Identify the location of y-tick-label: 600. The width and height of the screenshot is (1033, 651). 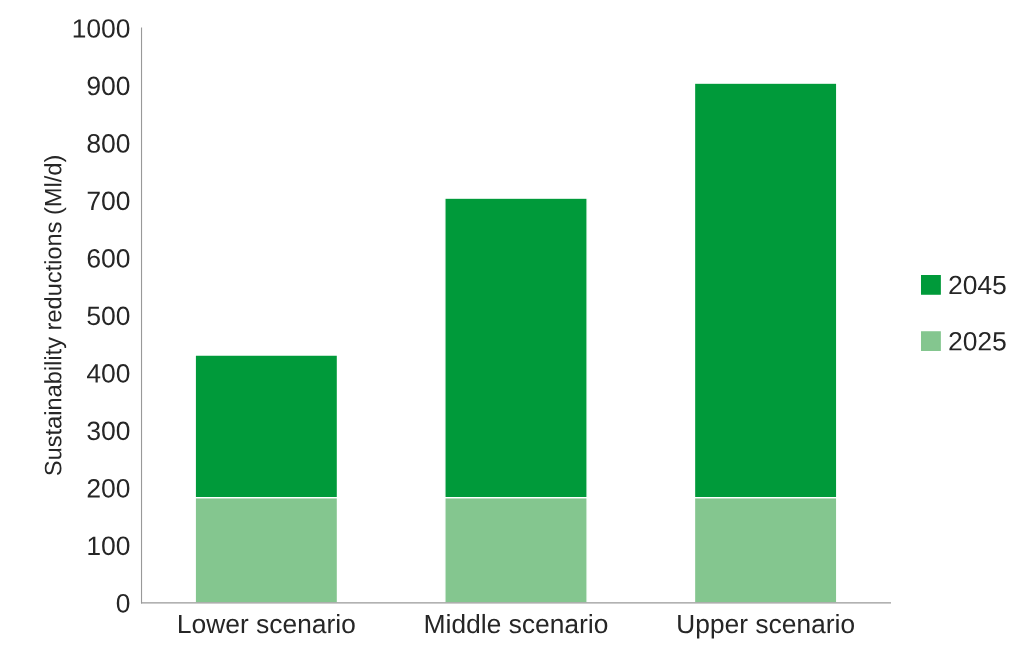
(108, 258).